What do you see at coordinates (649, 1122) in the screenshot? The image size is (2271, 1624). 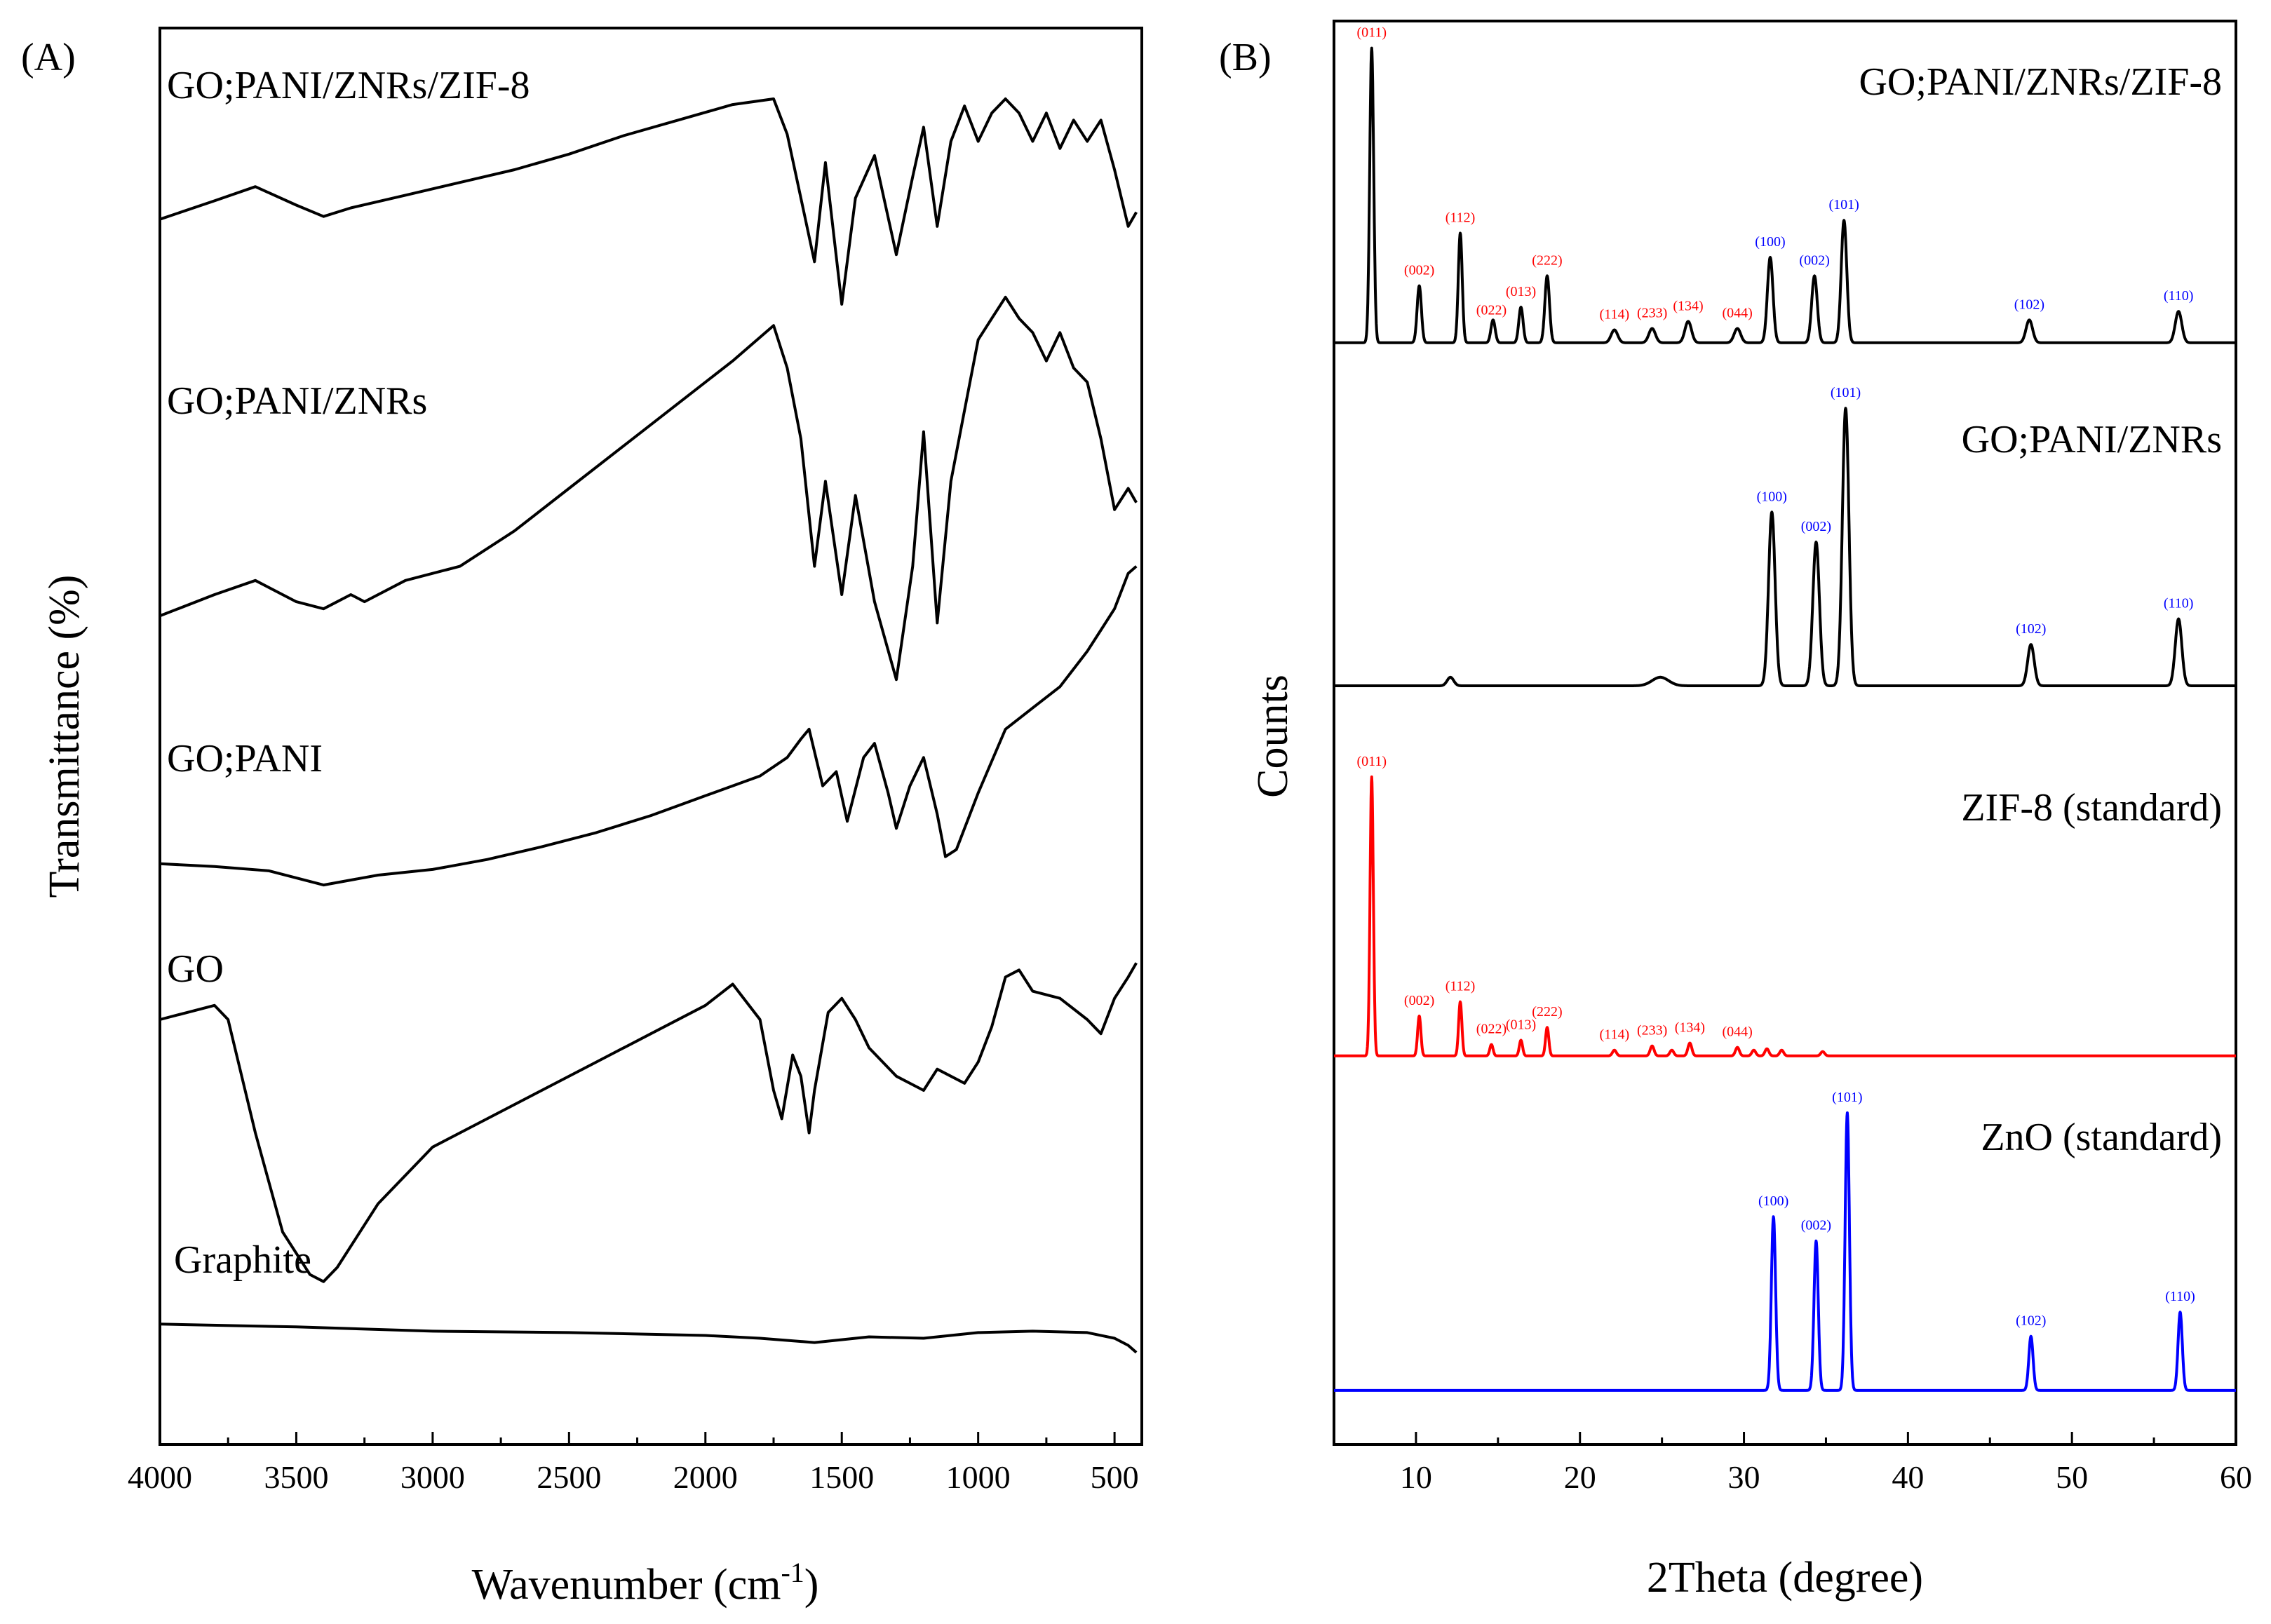 I see `panel-a-series-go` at bounding box center [649, 1122].